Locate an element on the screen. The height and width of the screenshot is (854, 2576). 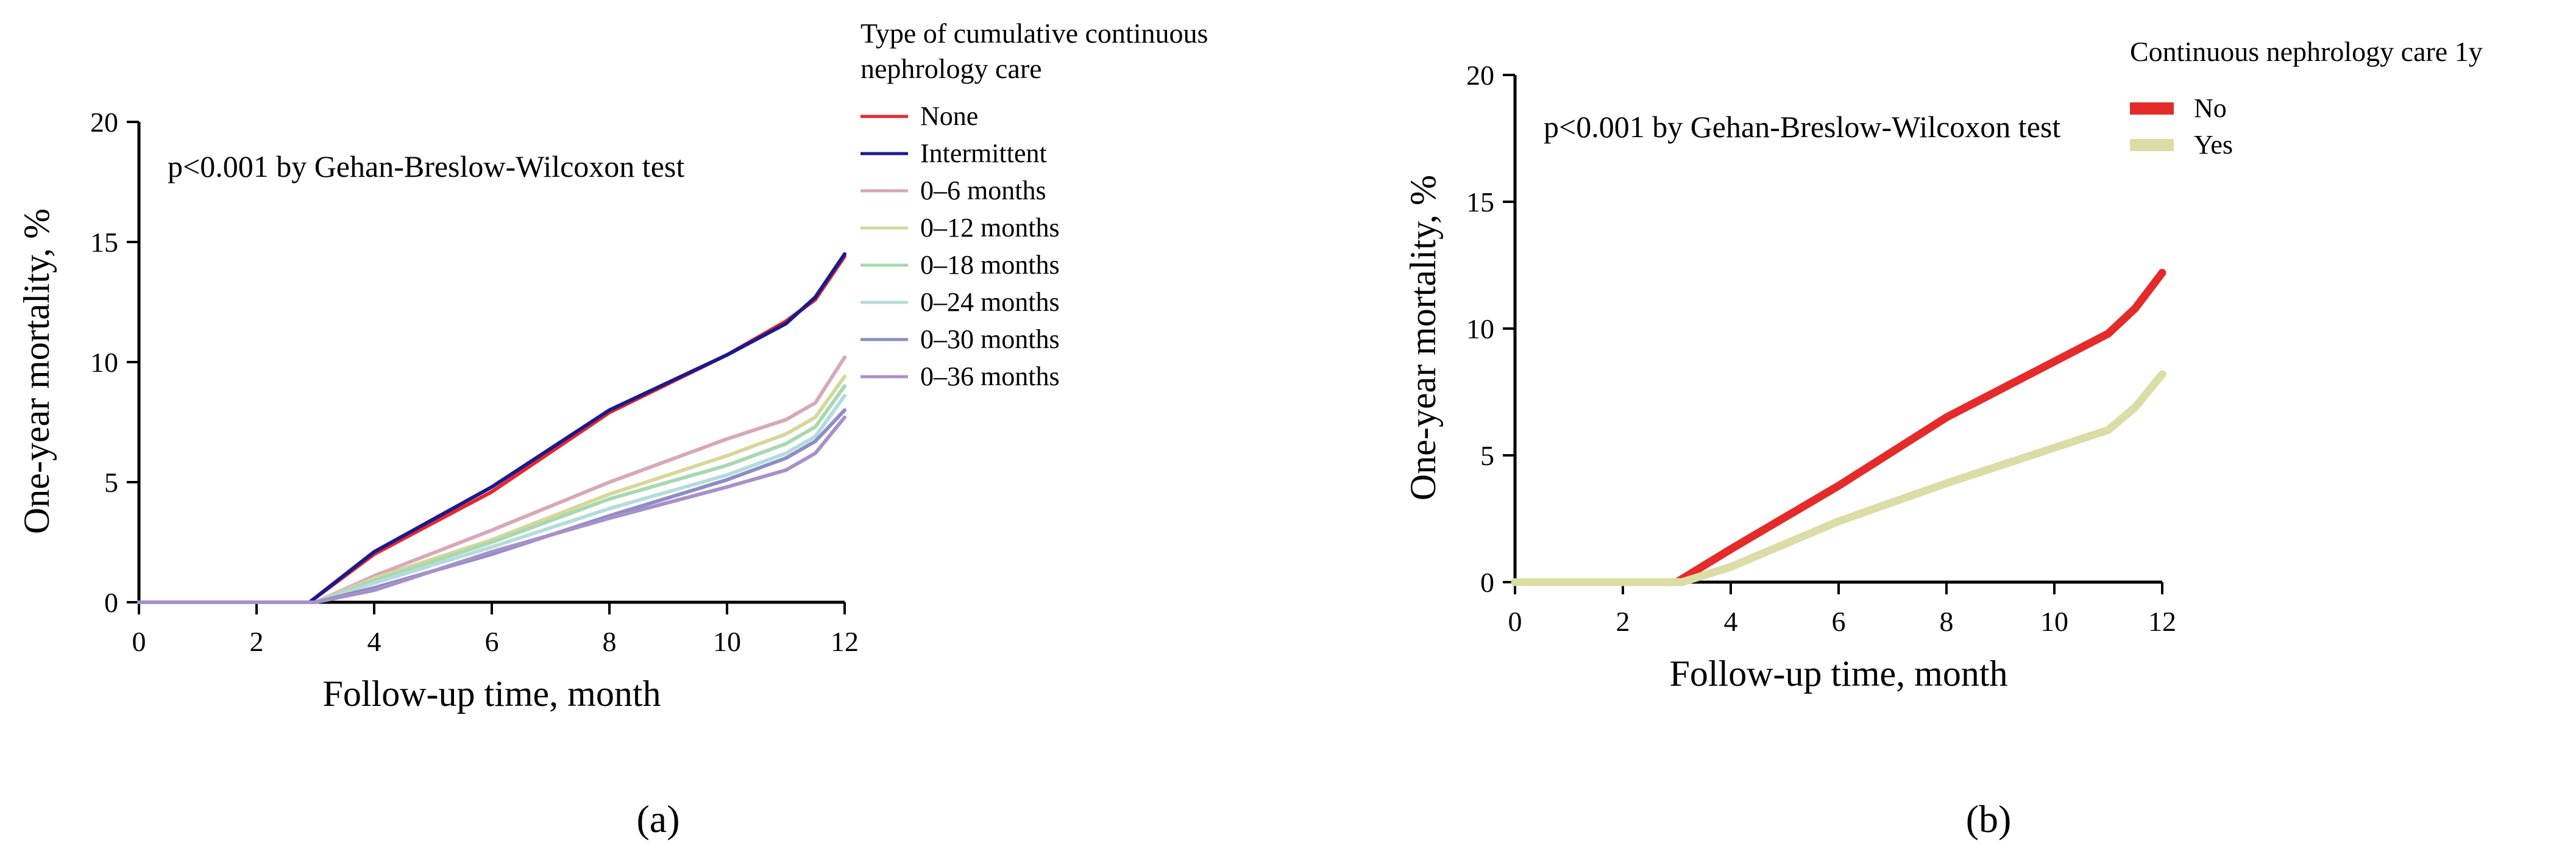
panel-label: (b) is located at coordinates (1989, 819).